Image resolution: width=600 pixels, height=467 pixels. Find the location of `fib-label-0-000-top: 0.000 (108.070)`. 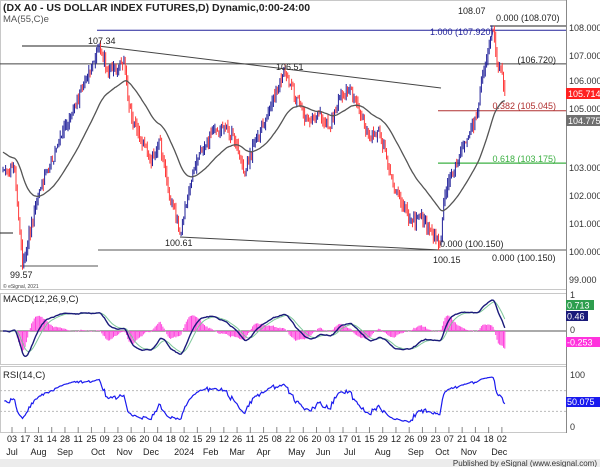

fib-label-0-000-top: 0.000 (108.070) is located at coordinates (528, 18).